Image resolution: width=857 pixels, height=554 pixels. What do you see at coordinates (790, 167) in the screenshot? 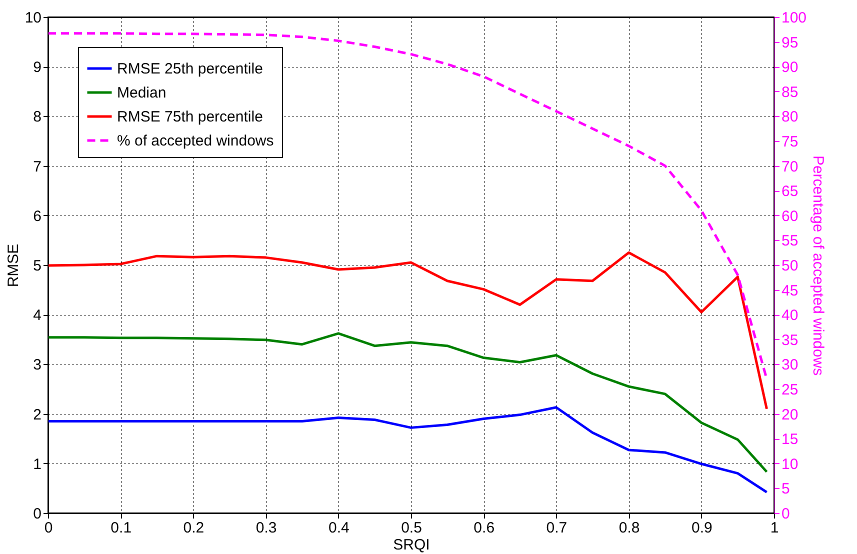
I see `y2-tick-label: 70` at bounding box center [790, 167].